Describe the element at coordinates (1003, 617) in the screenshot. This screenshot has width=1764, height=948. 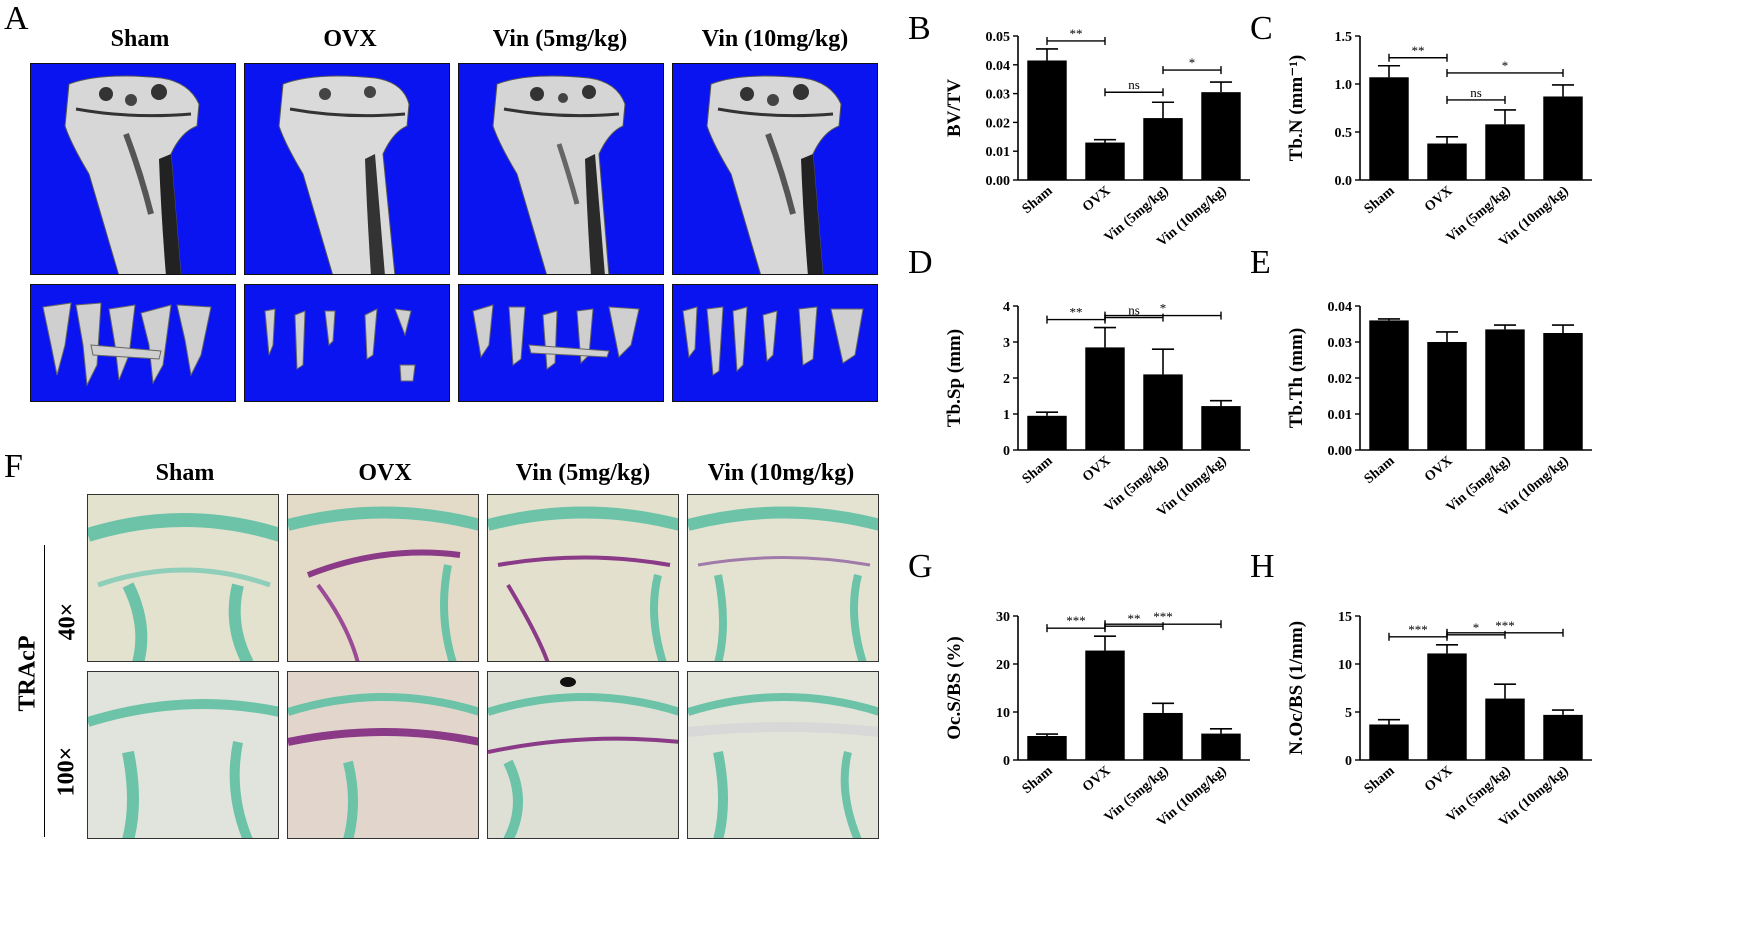
I see `y-tick-label: 30` at that location.